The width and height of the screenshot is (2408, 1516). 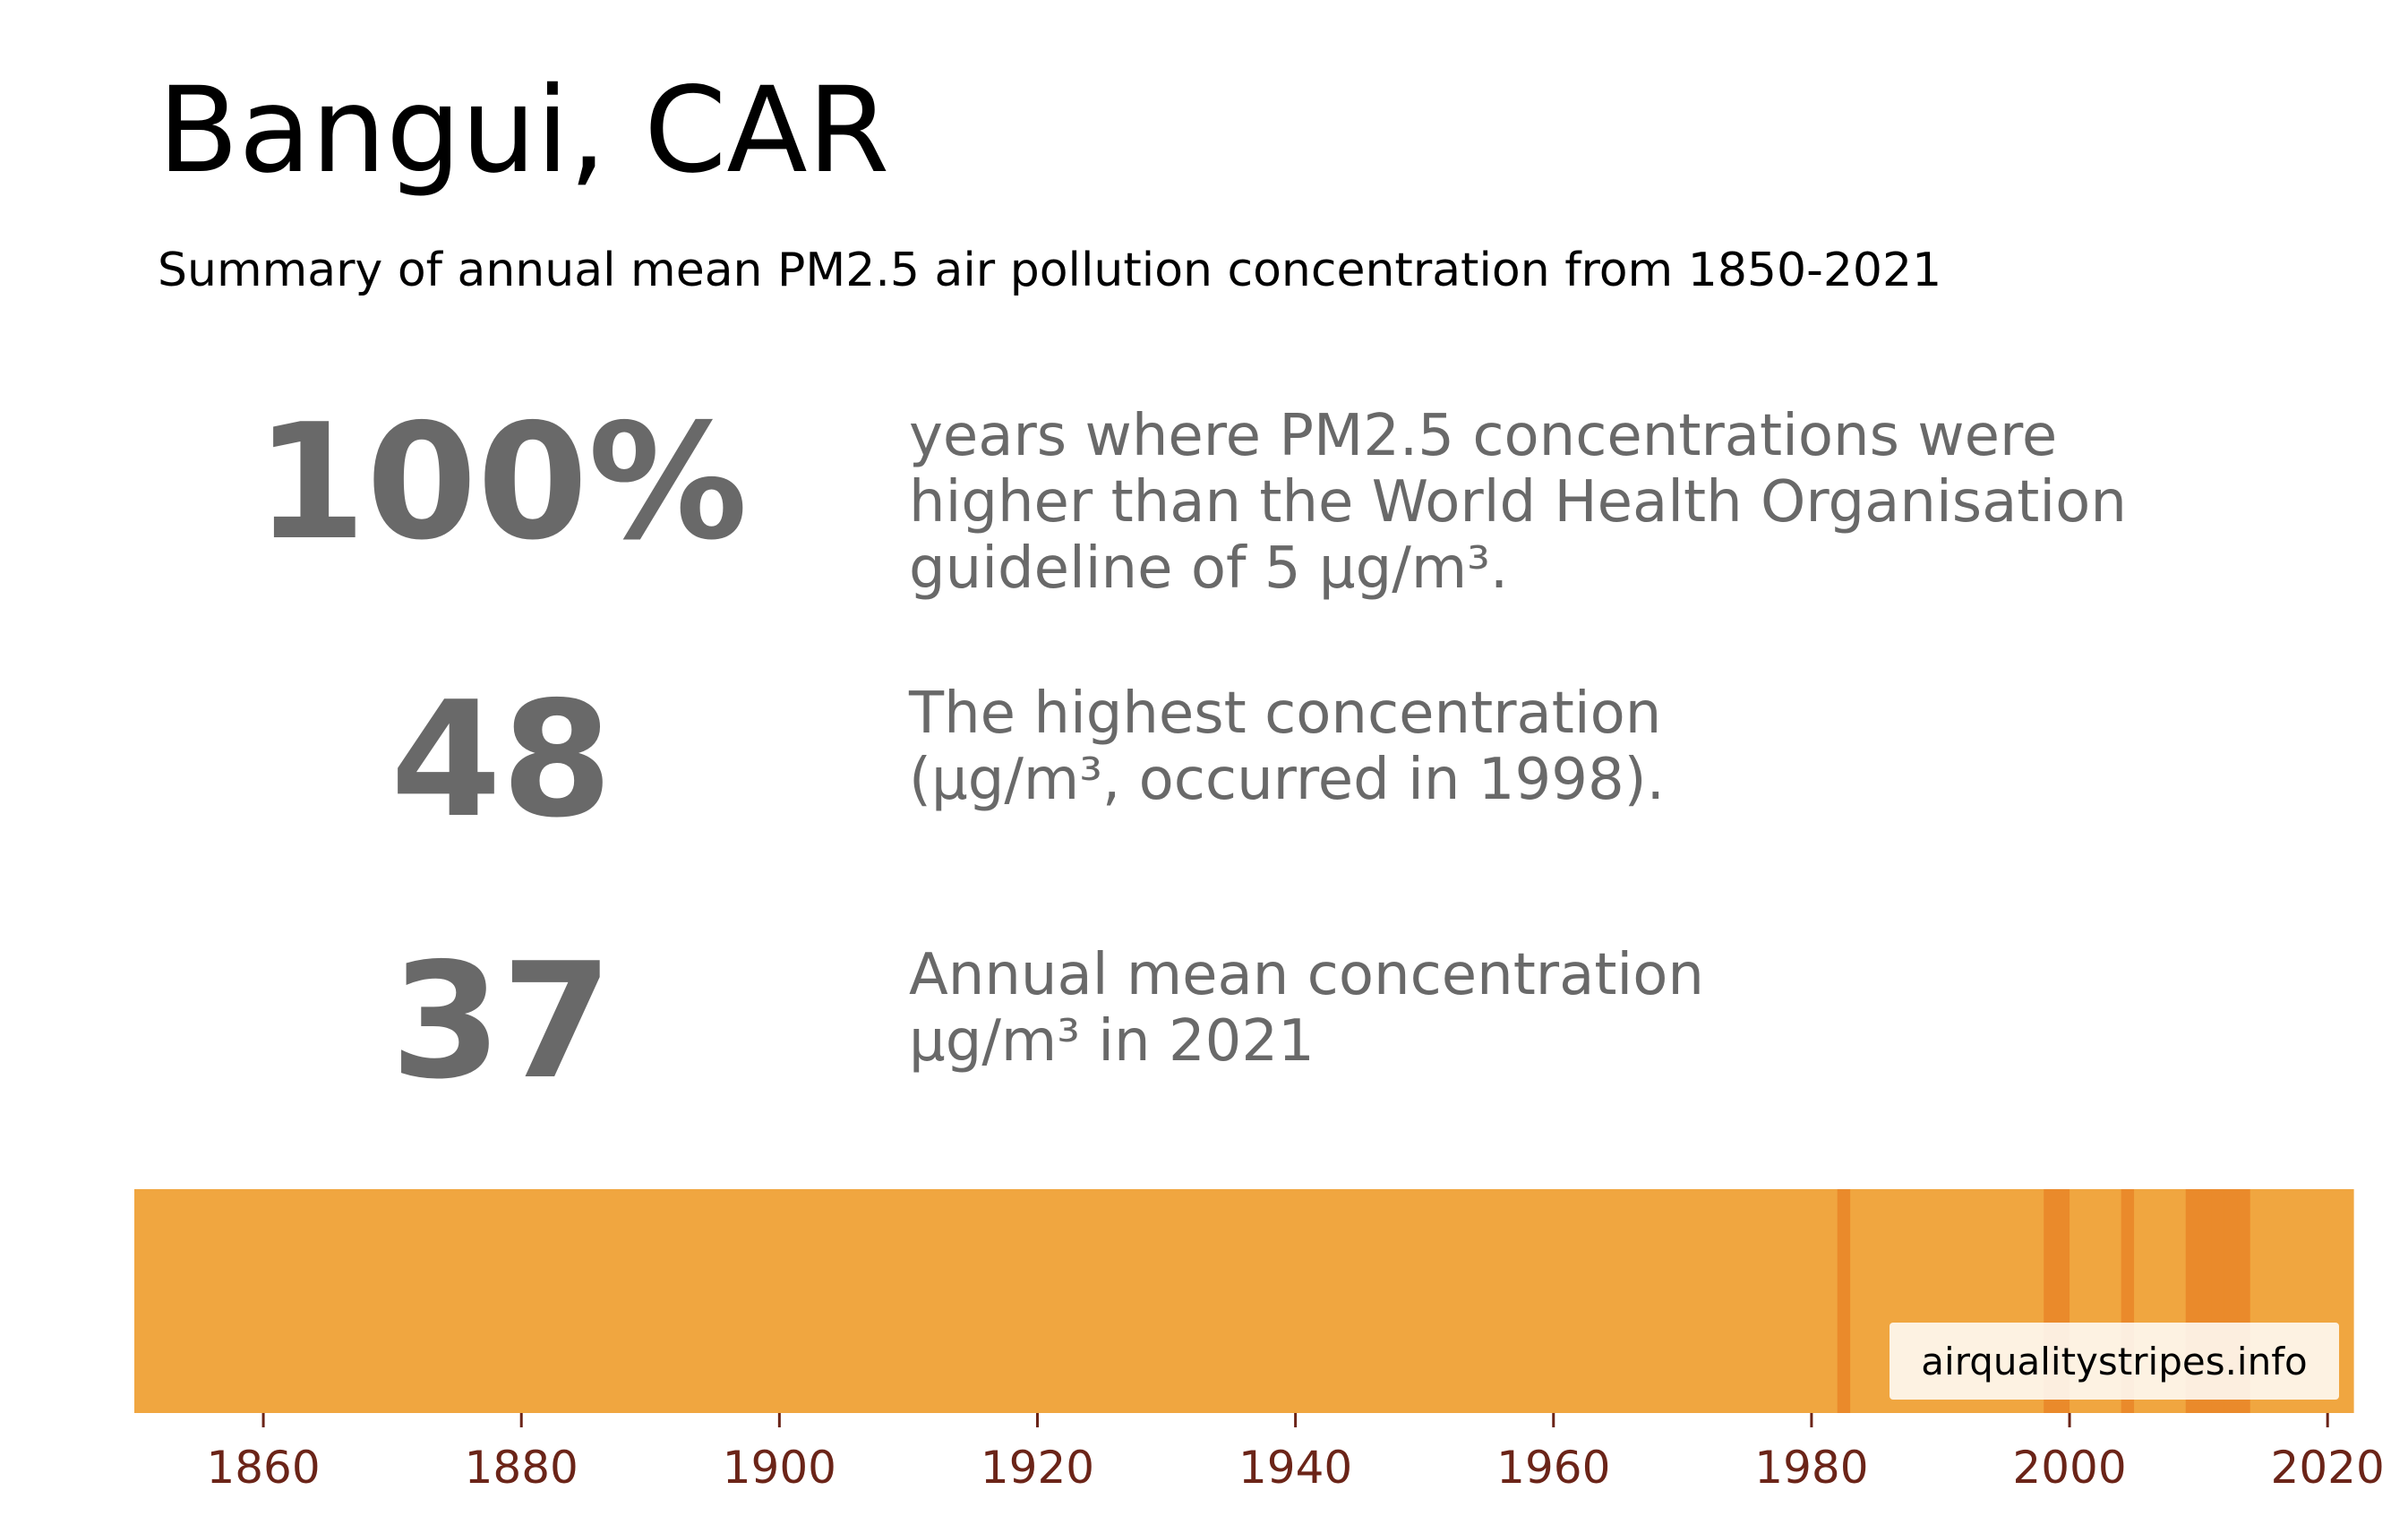 I want to click on x-axis: 1860 1880 1900 1920 1940 1960 1980 2000 2020, so click(x=1295, y=1453).